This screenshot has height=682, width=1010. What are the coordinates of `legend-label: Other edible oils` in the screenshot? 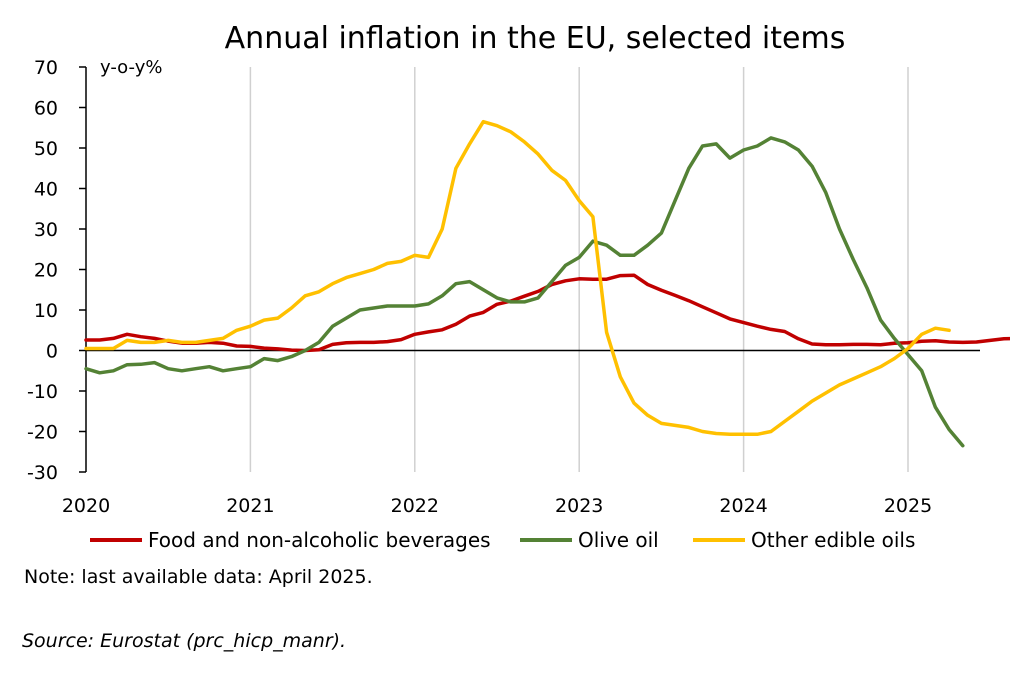 It's located at (833, 540).